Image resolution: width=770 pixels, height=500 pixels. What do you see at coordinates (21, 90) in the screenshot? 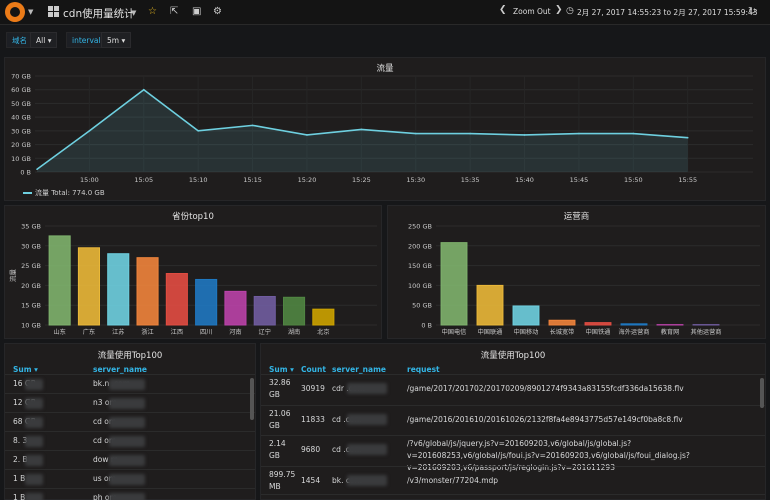
I see `y-tick-label: 60 GB` at bounding box center [21, 90].